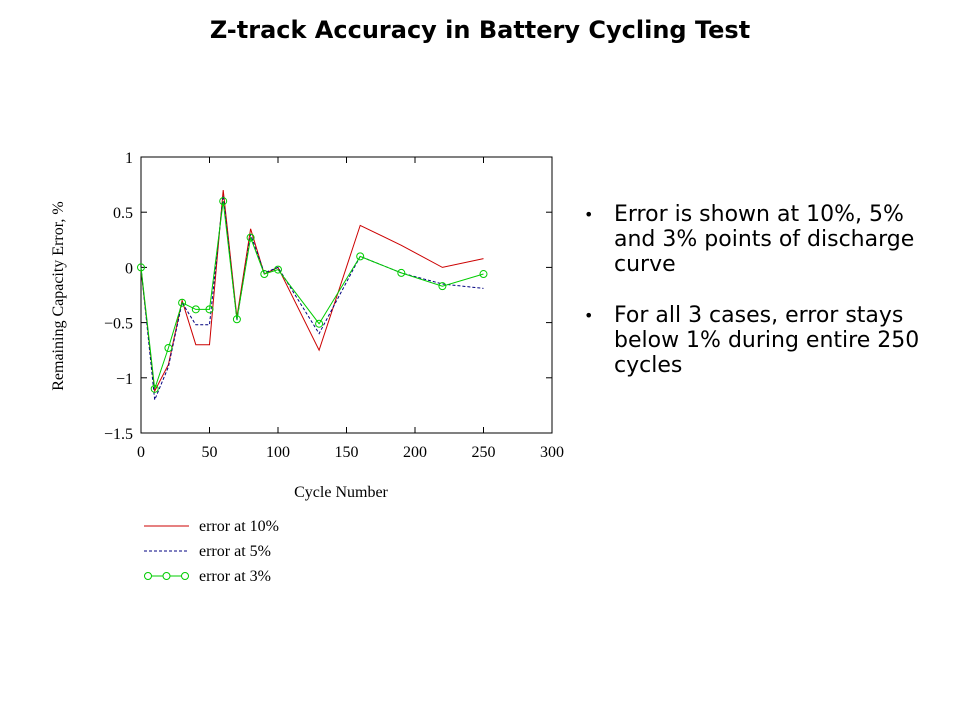  Describe the element at coordinates (210, 452) in the screenshot. I see `x-tick-label: 50` at that location.